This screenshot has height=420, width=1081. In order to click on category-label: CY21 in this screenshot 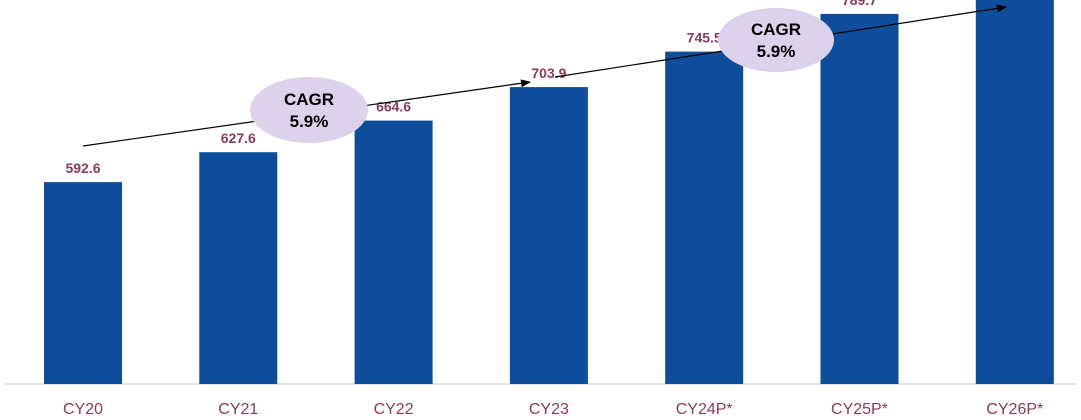, I will do `click(238, 409)`.